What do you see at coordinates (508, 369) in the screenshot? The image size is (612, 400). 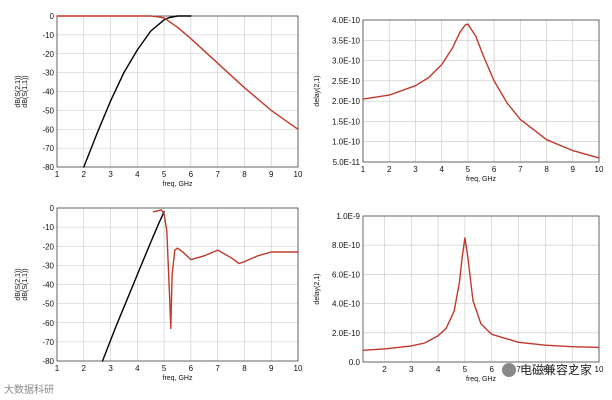 I see `wechat-icon` at bounding box center [508, 369].